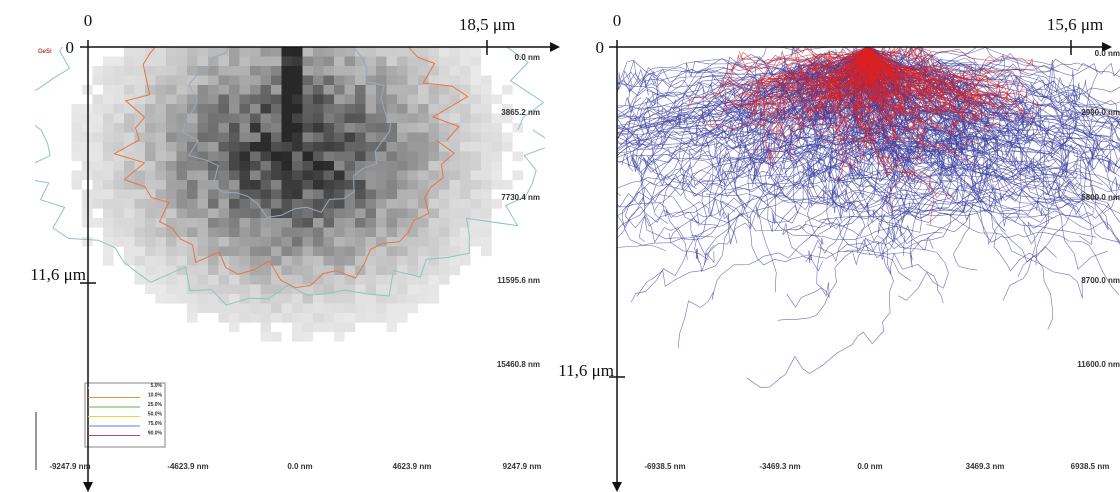 This screenshot has height=492, width=1120. I want to click on tick-label: 8700.0 nm, so click(1100, 280).